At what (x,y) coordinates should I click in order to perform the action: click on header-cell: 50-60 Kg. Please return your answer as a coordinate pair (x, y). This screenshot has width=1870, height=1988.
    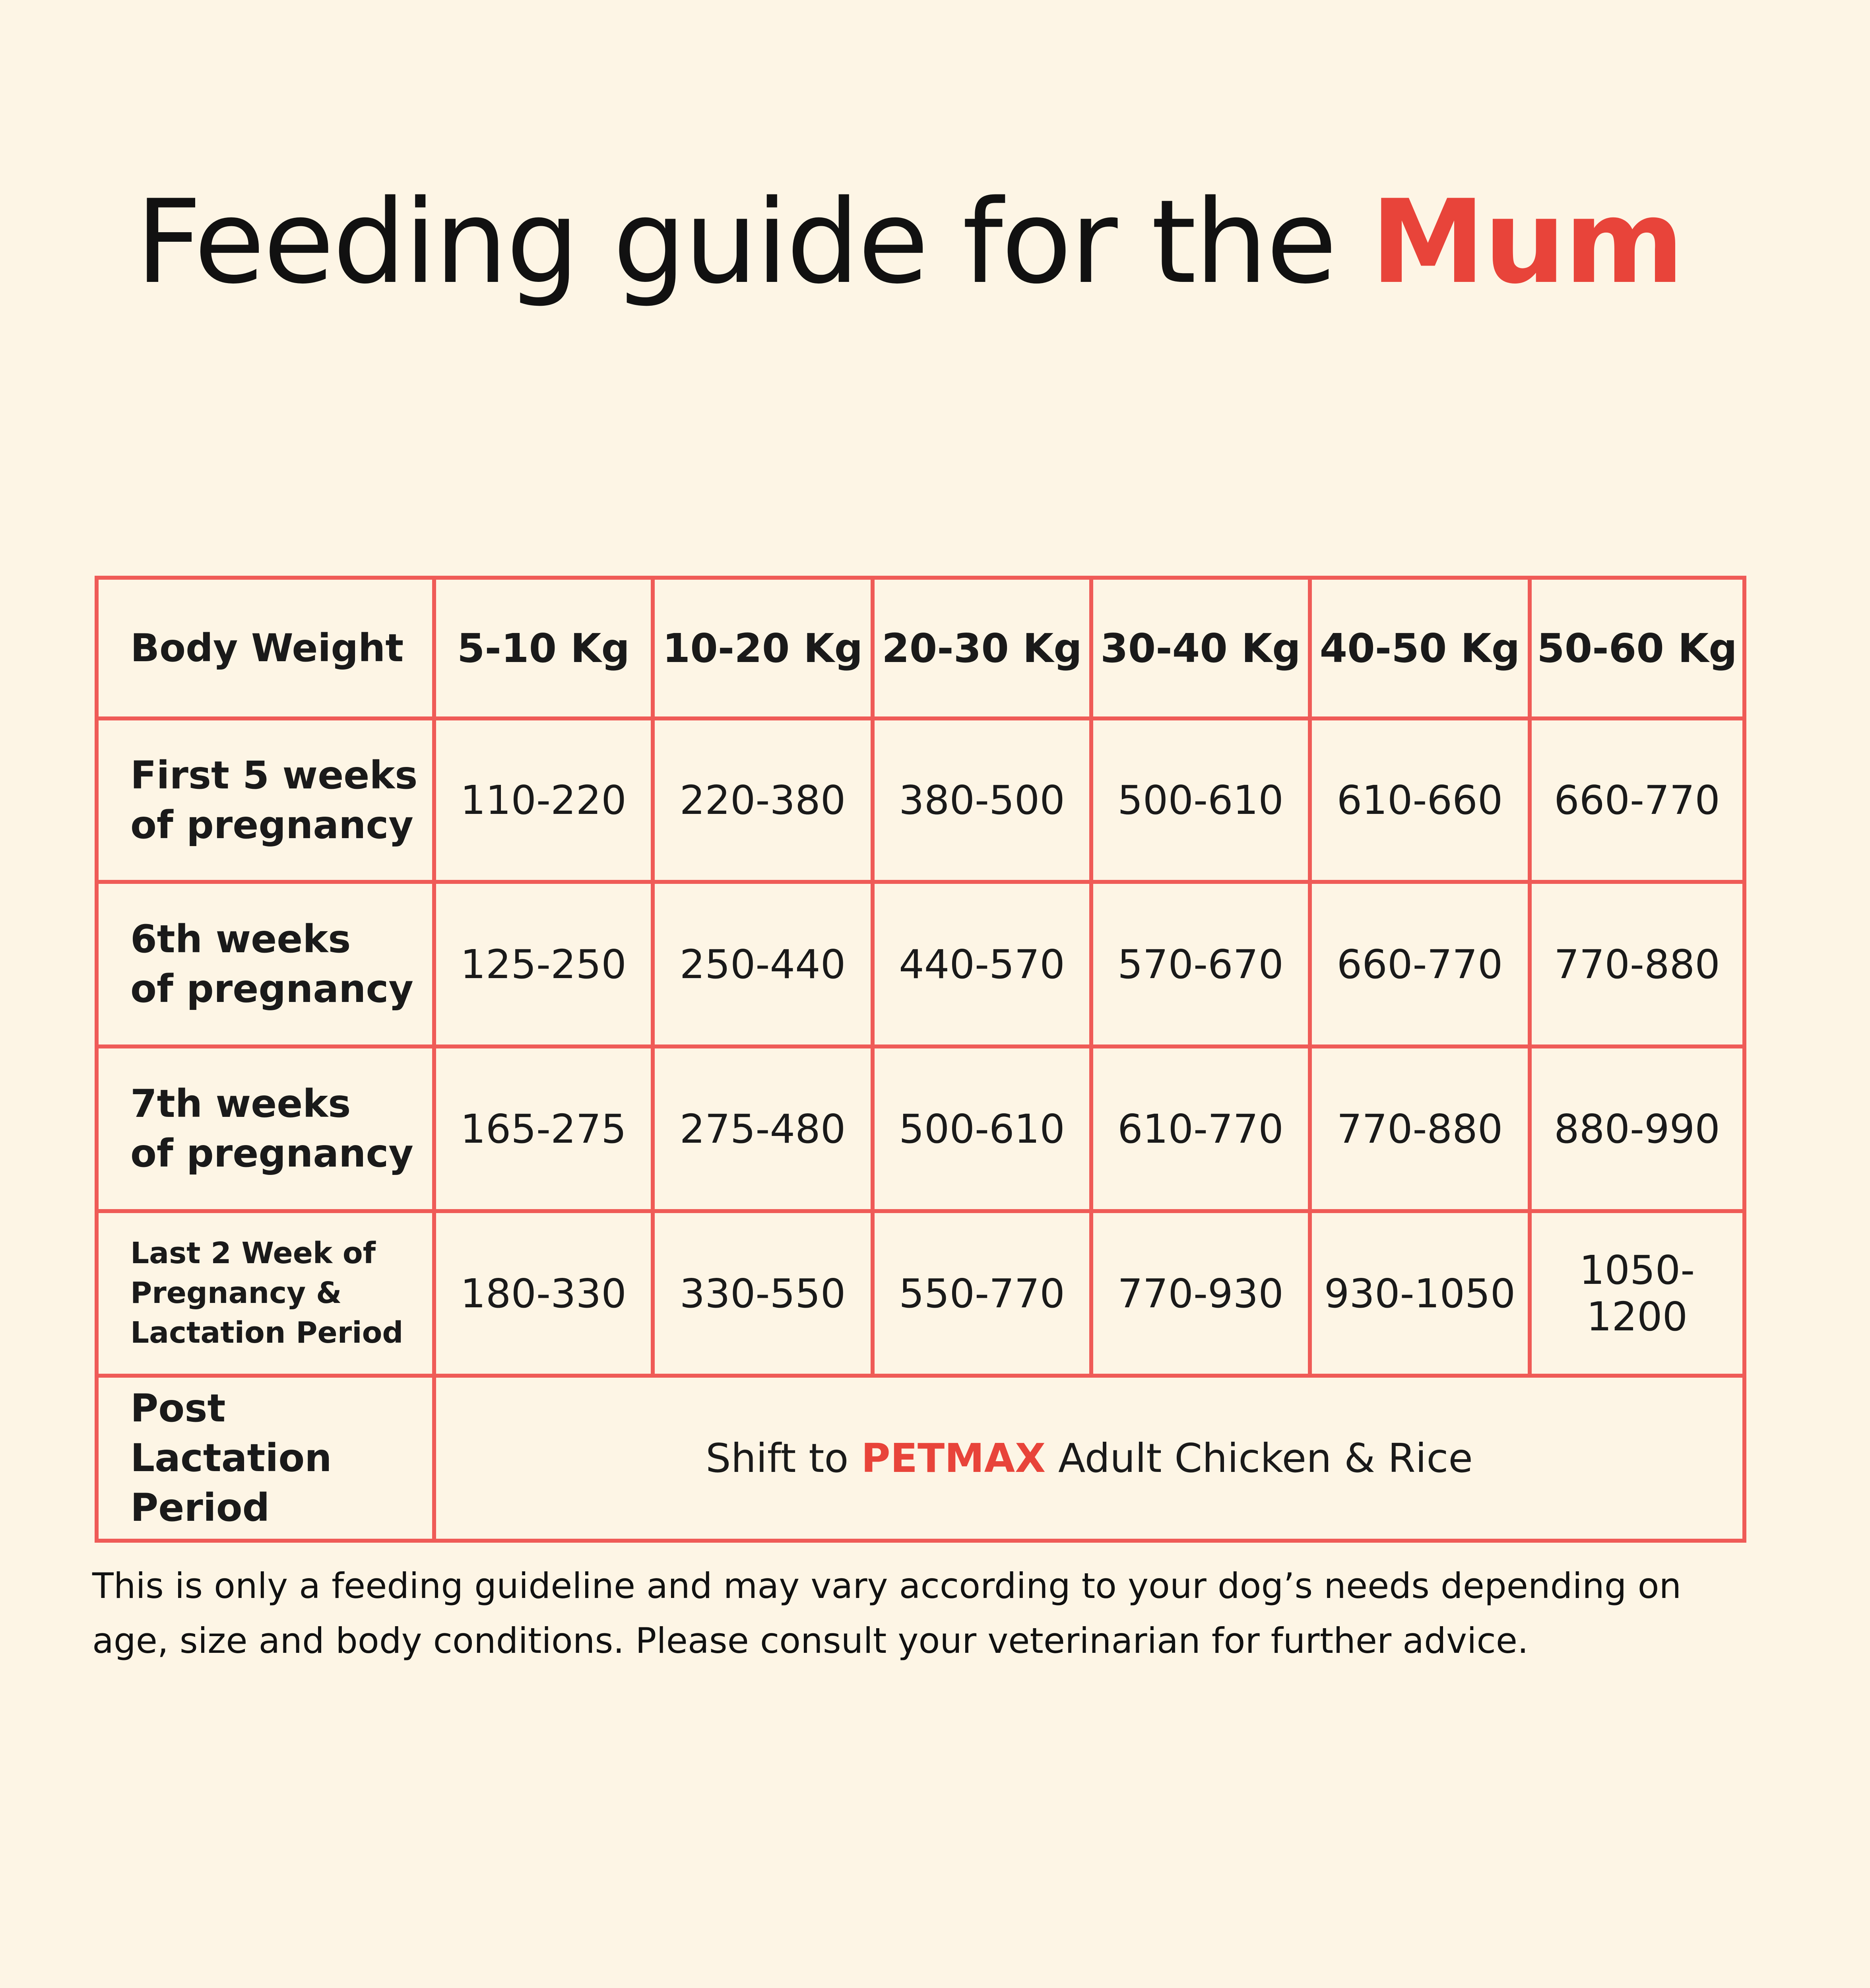
    Looking at the image, I should click on (1637, 648).